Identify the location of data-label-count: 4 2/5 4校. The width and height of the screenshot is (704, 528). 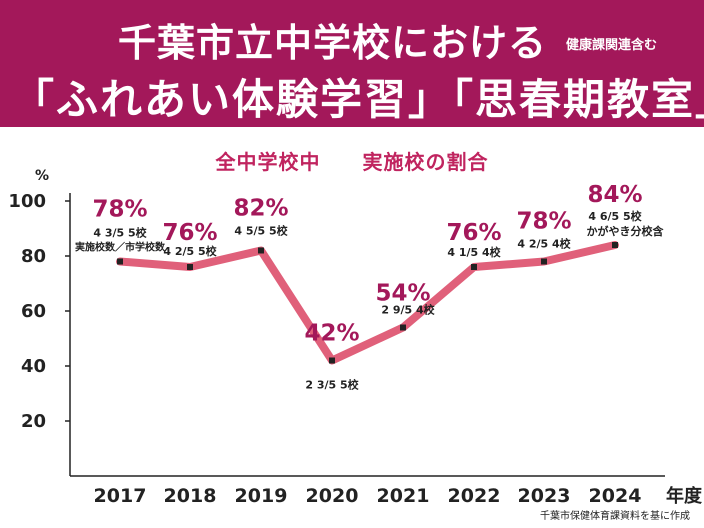
(544, 244).